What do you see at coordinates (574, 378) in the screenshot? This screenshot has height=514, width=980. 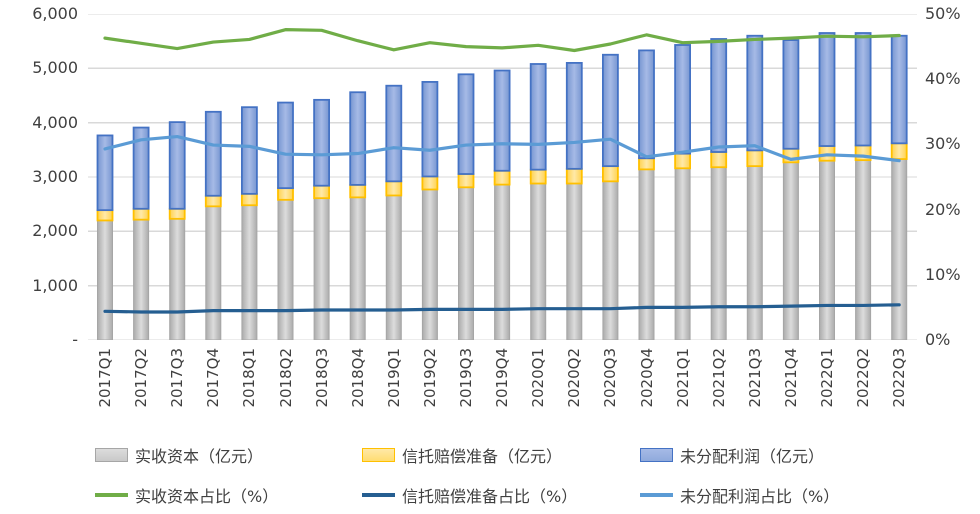 I see `x-axis-label: 2020Q2` at bounding box center [574, 378].